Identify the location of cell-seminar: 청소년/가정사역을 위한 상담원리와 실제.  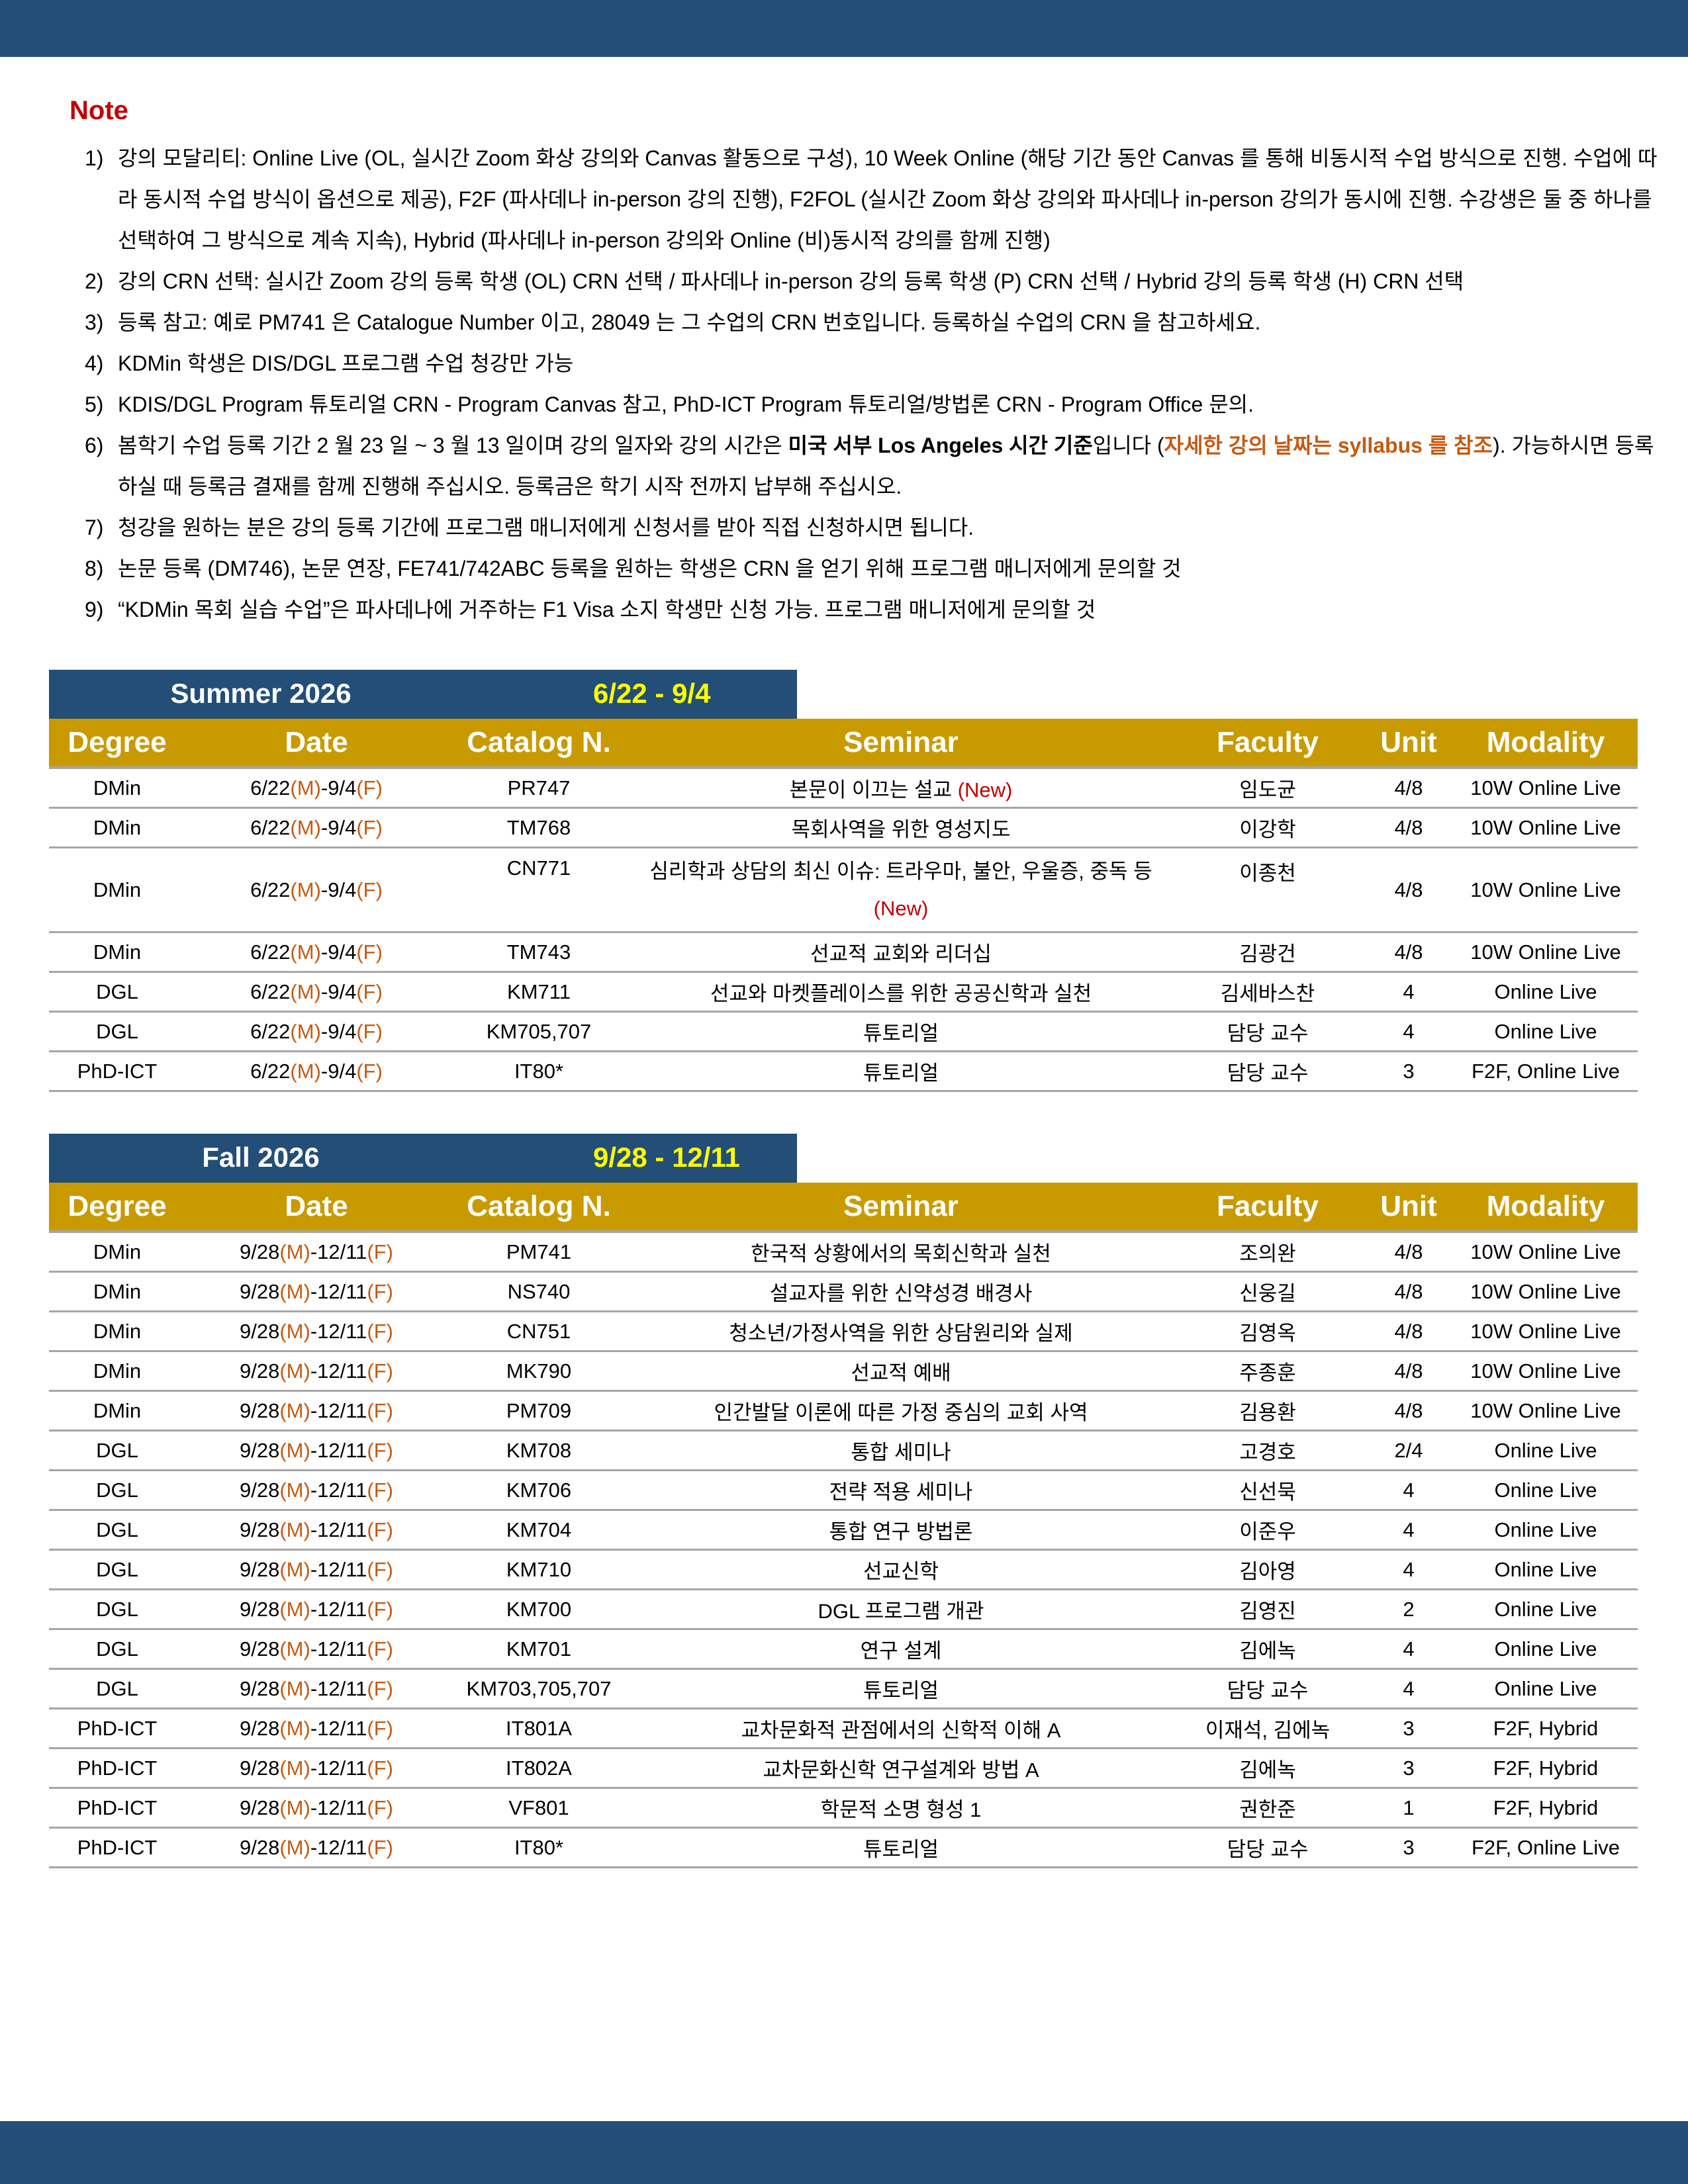
(901, 1331).